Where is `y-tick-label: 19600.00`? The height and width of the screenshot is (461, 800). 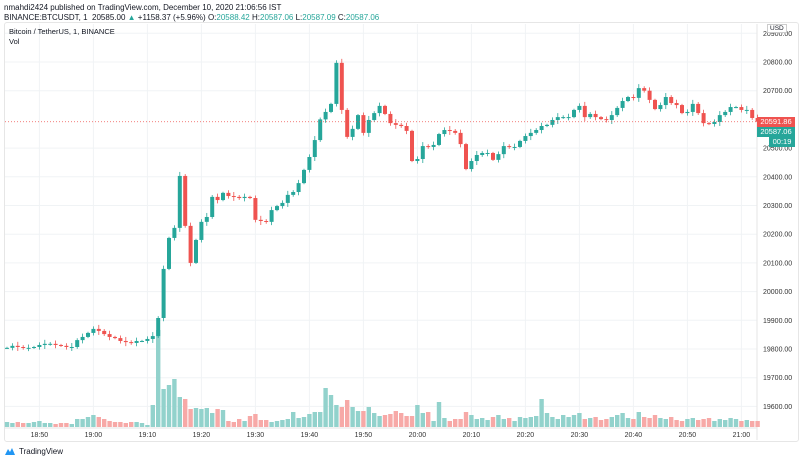
y-tick-label: 19600.00 is located at coordinates (777, 407).